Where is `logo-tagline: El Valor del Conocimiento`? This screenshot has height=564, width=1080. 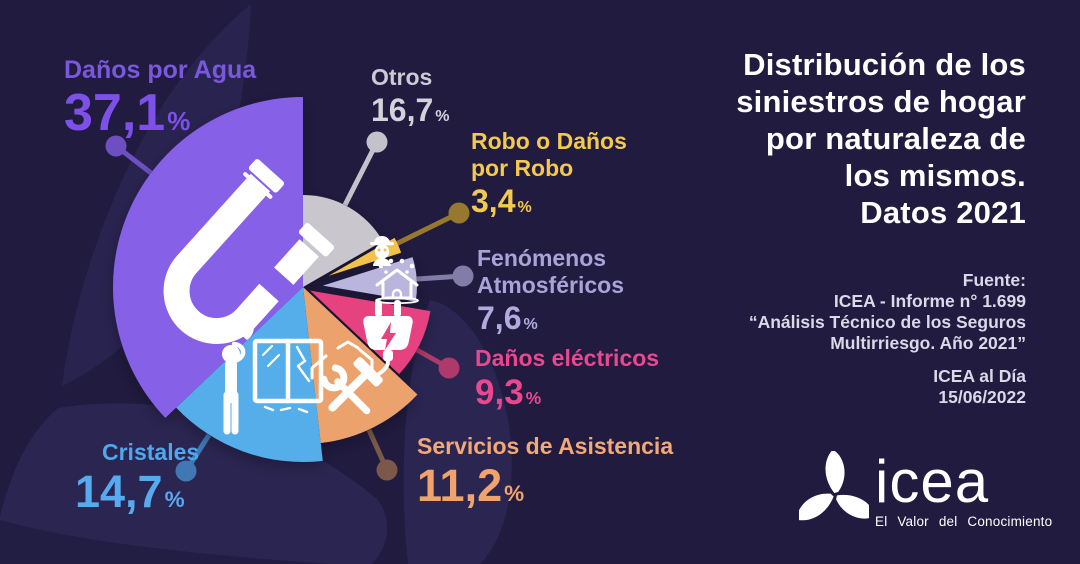 logo-tagline: El Valor del Conocimiento is located at coordinates (964, 521).